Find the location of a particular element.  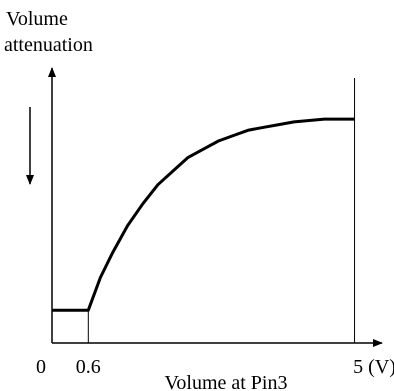

x-origin-label: 0 is located at coordinates (41, 367).